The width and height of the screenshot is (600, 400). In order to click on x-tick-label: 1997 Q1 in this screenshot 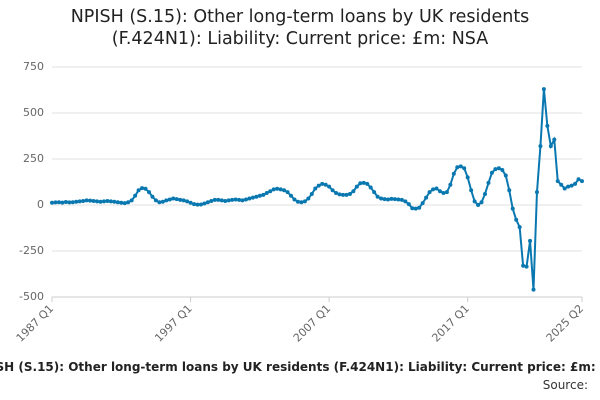, I will do `click(173, 323)`.